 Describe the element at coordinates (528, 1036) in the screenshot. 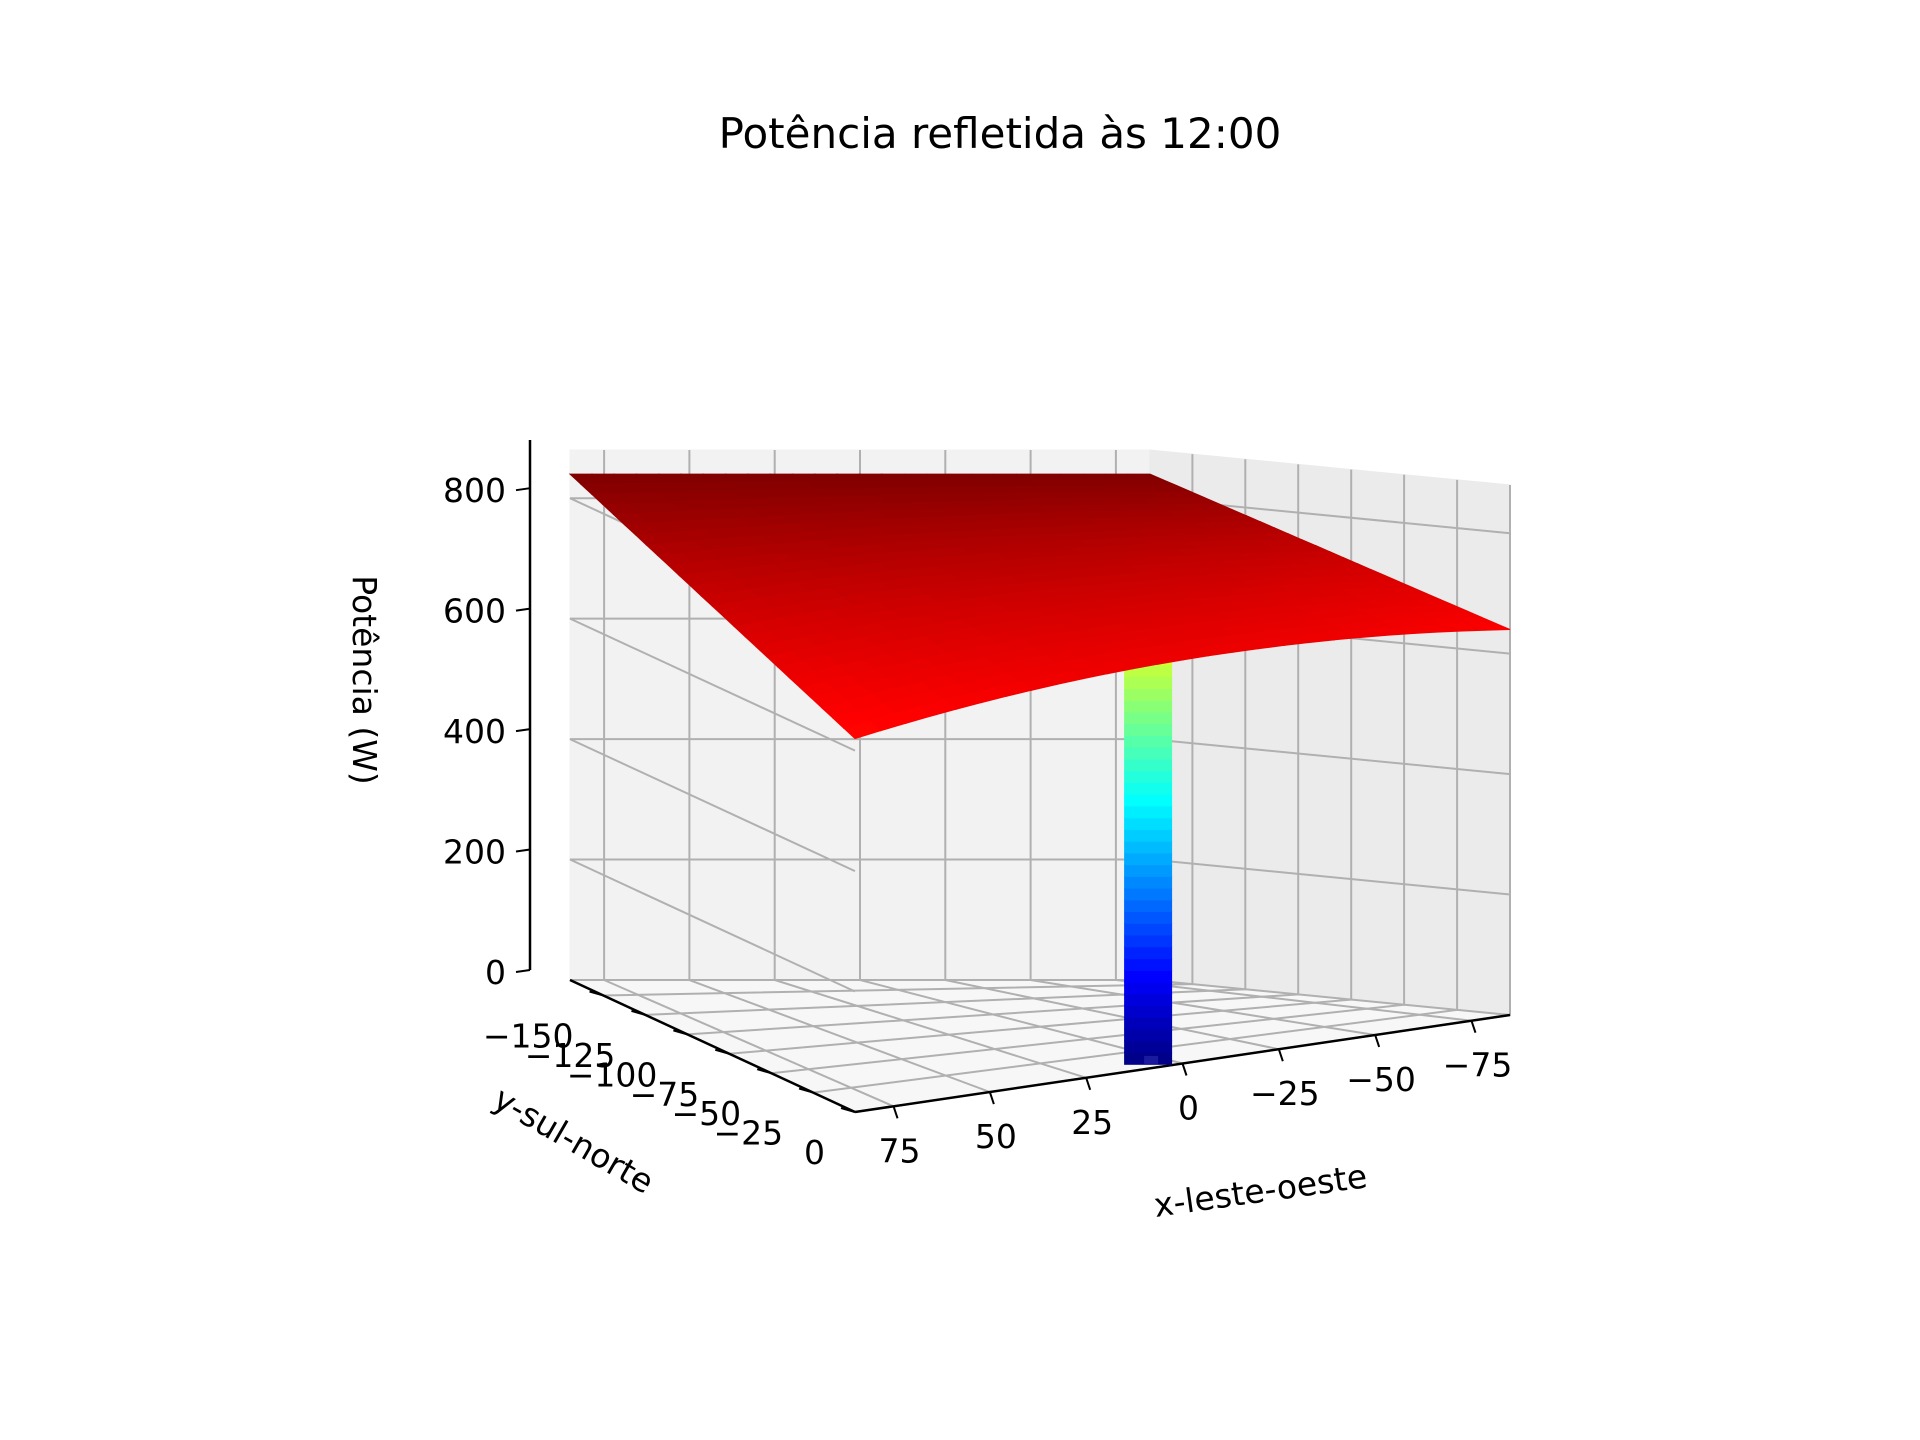

I see `y-tick-label-0: −150` at that location.